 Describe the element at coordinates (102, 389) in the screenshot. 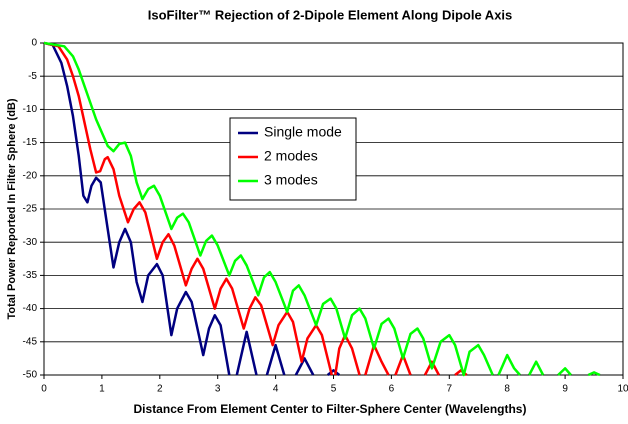

I see `x-tick-label: 1` at that location.